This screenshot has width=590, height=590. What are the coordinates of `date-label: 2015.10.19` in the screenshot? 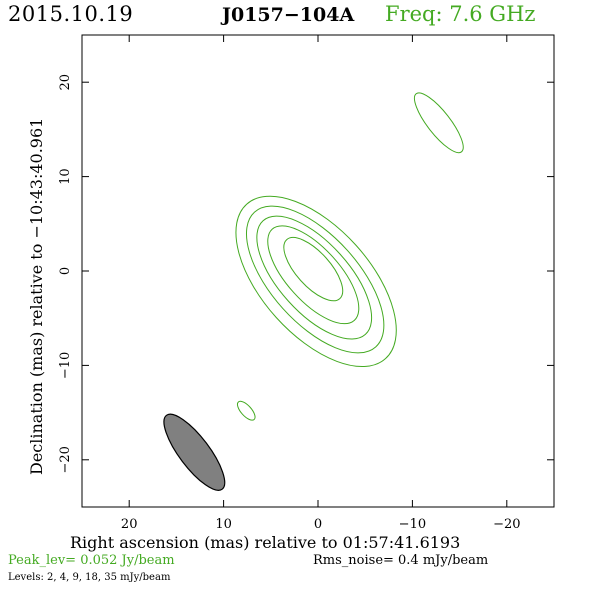 It's located at (71, 14).